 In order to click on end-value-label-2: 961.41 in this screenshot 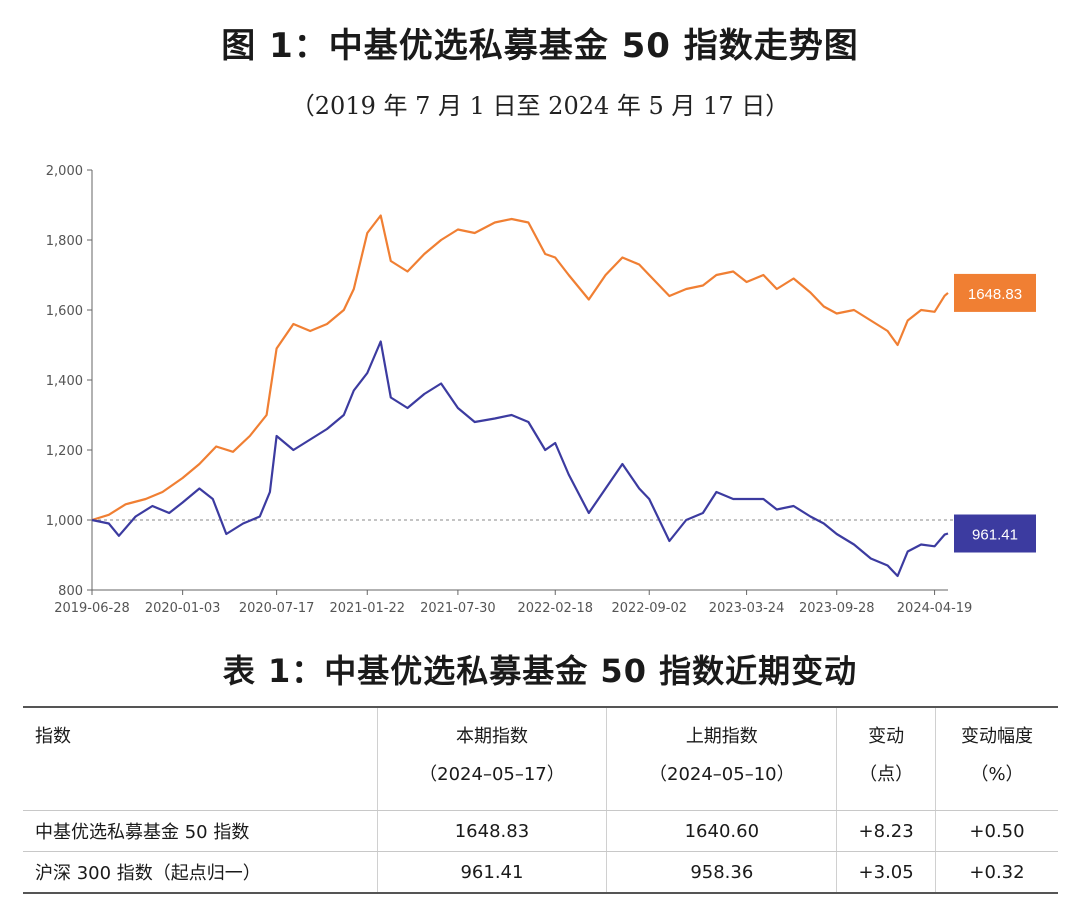, I will do `click(995, 535)`.